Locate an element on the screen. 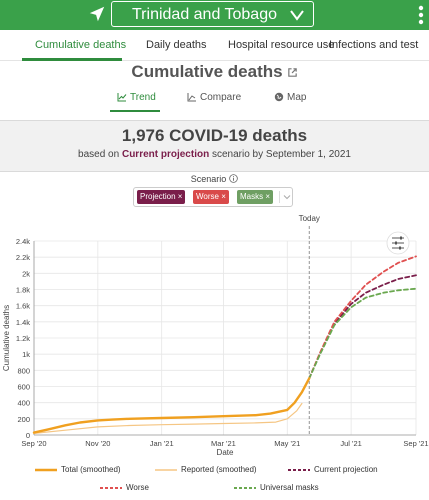 Image resolution: width=429 pixels, height=500 pixels. x-tick-label: Jan '21 is located at coordinates (162, 443).